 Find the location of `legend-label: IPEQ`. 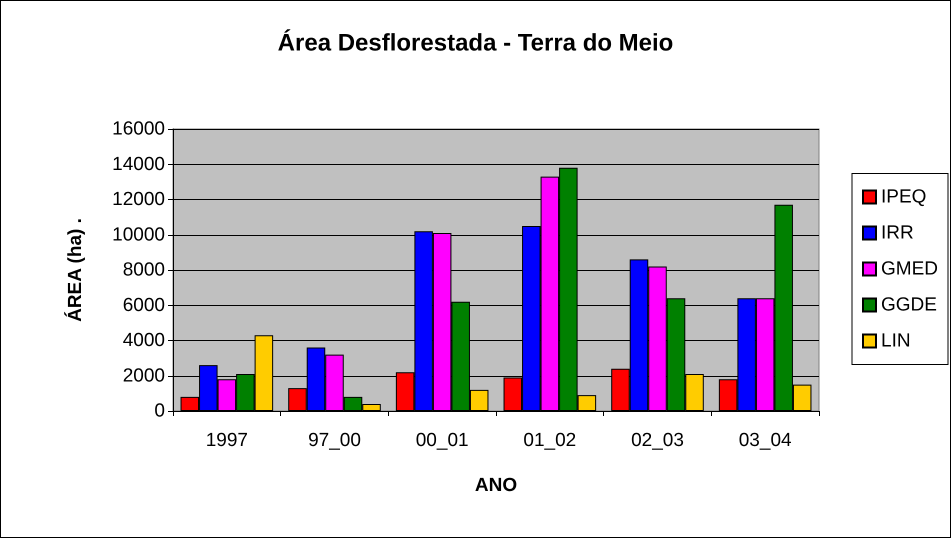

legend-label: IPEQ is located at coordinates (903, 197).